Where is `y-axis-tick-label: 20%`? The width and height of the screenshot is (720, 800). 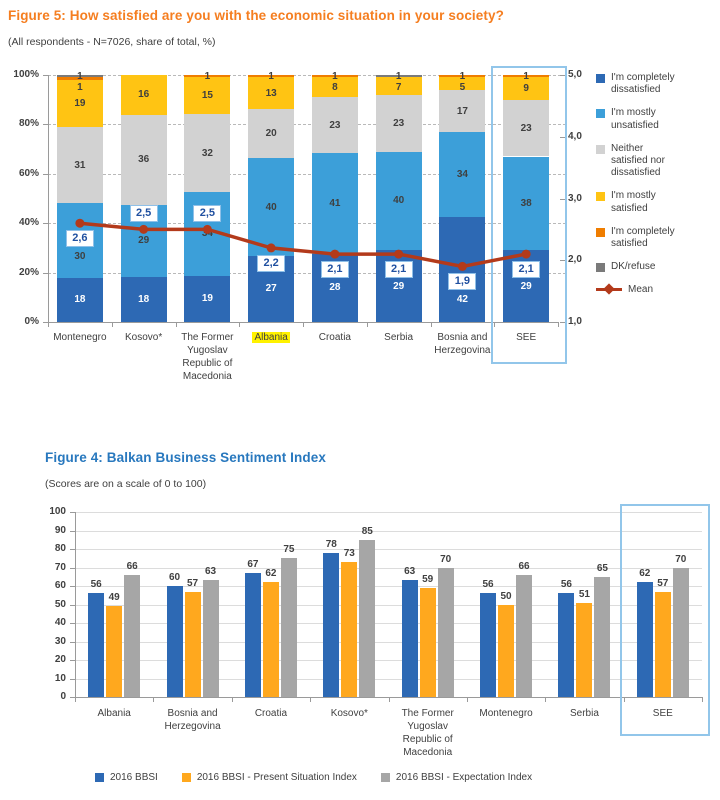
y-axis-tick-label: 20% is located at coordinates (28, 272).